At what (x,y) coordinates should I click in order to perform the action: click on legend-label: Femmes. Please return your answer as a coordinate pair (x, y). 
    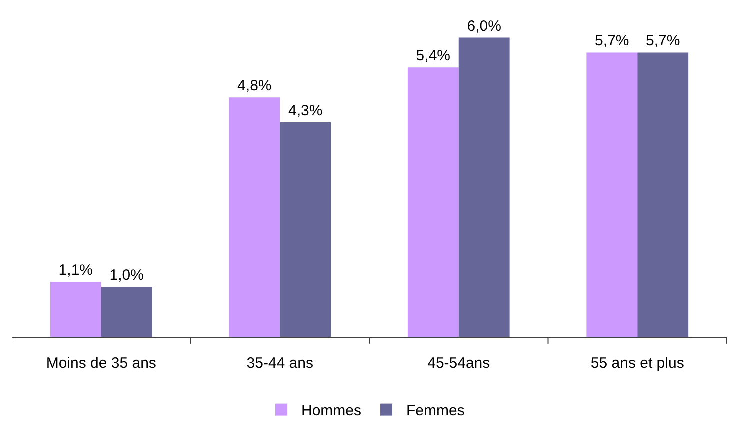
    Looking at the image, I should click on (435, 411).